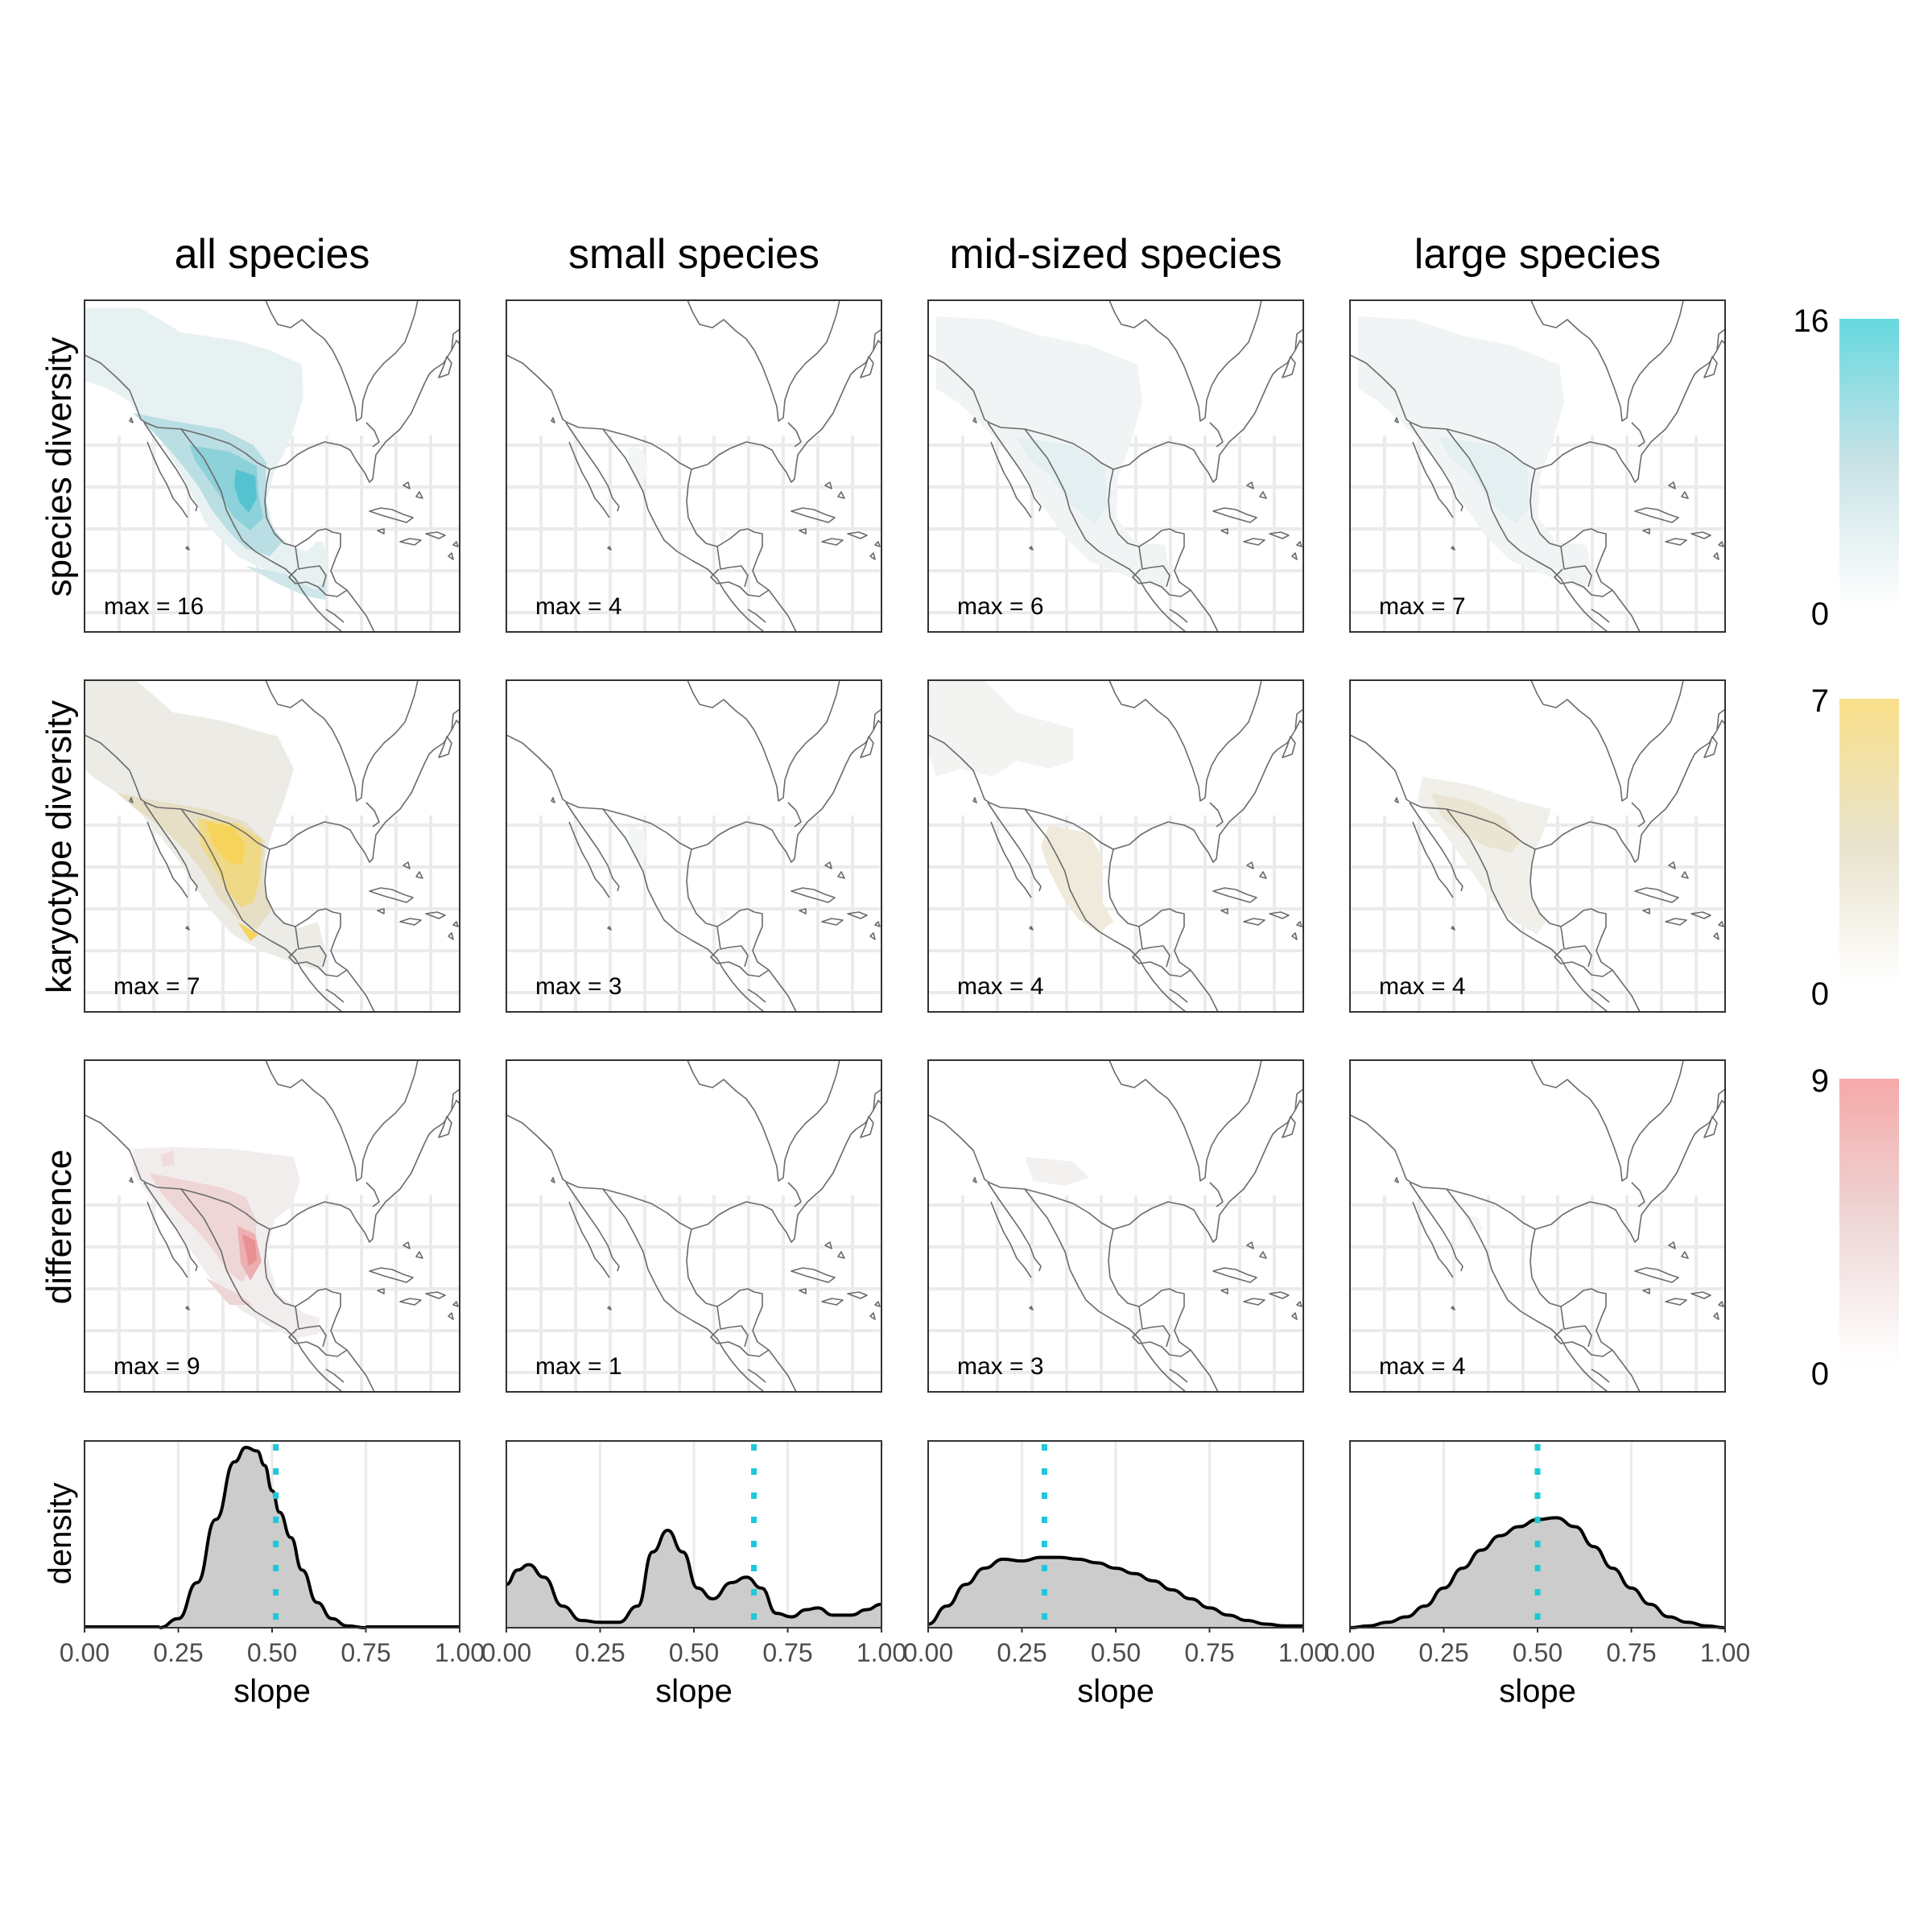 This screenshot has height=1932, width=1932. Describe the element at coordinates (59, 1227) in the screenshot. I see `row-title-difference: difference` at that location.